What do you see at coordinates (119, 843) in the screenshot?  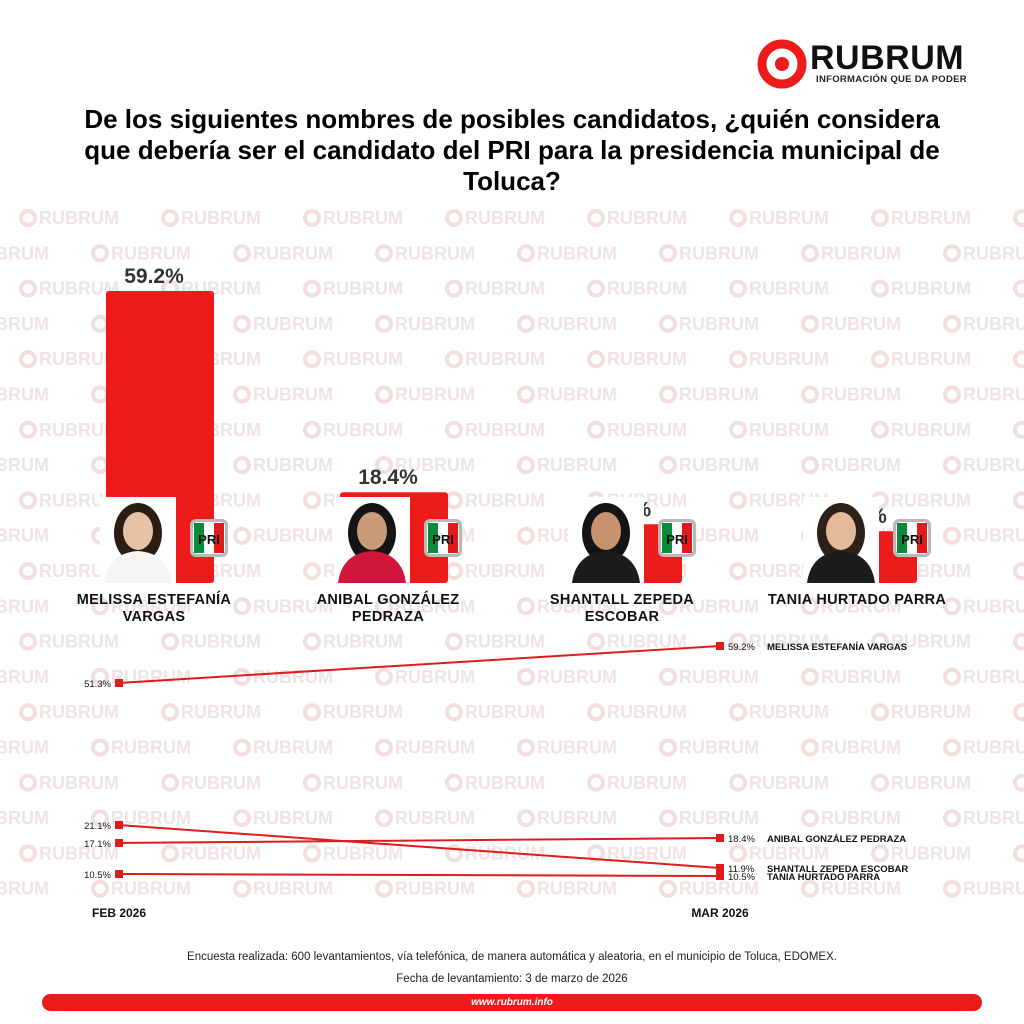 I see `trend-marker-start` at bounding box center [119, 843].